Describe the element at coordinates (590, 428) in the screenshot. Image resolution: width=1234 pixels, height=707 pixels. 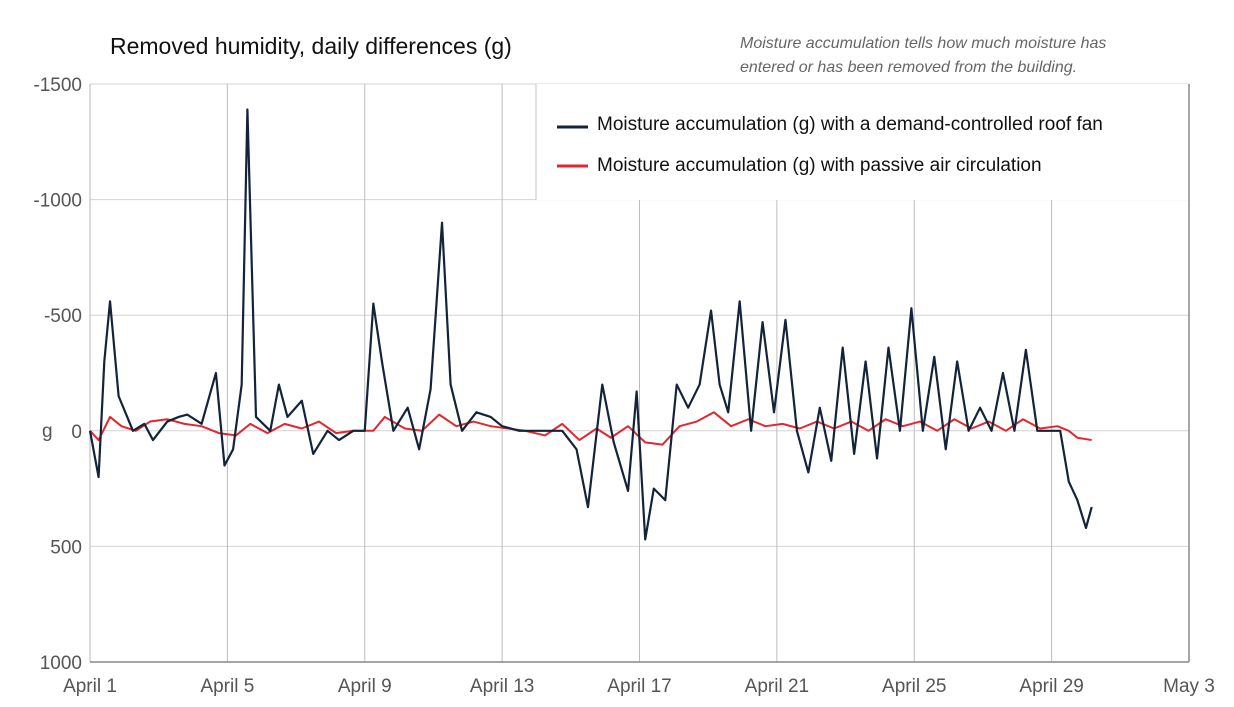
I see `series-line-passive` at that location.